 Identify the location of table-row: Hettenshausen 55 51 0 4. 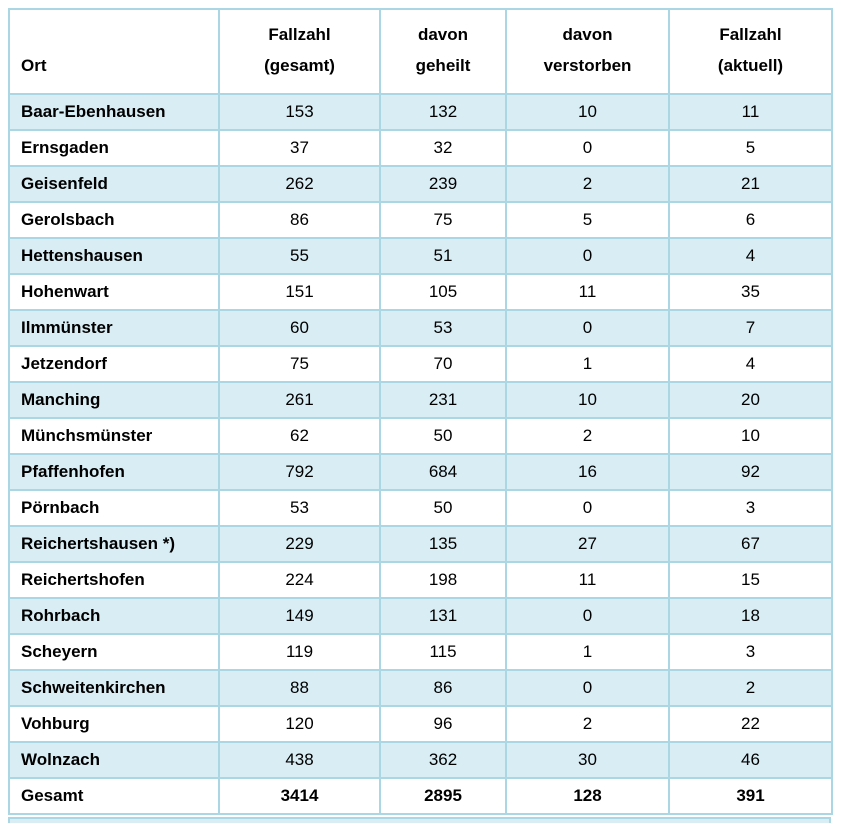
(420, 256).